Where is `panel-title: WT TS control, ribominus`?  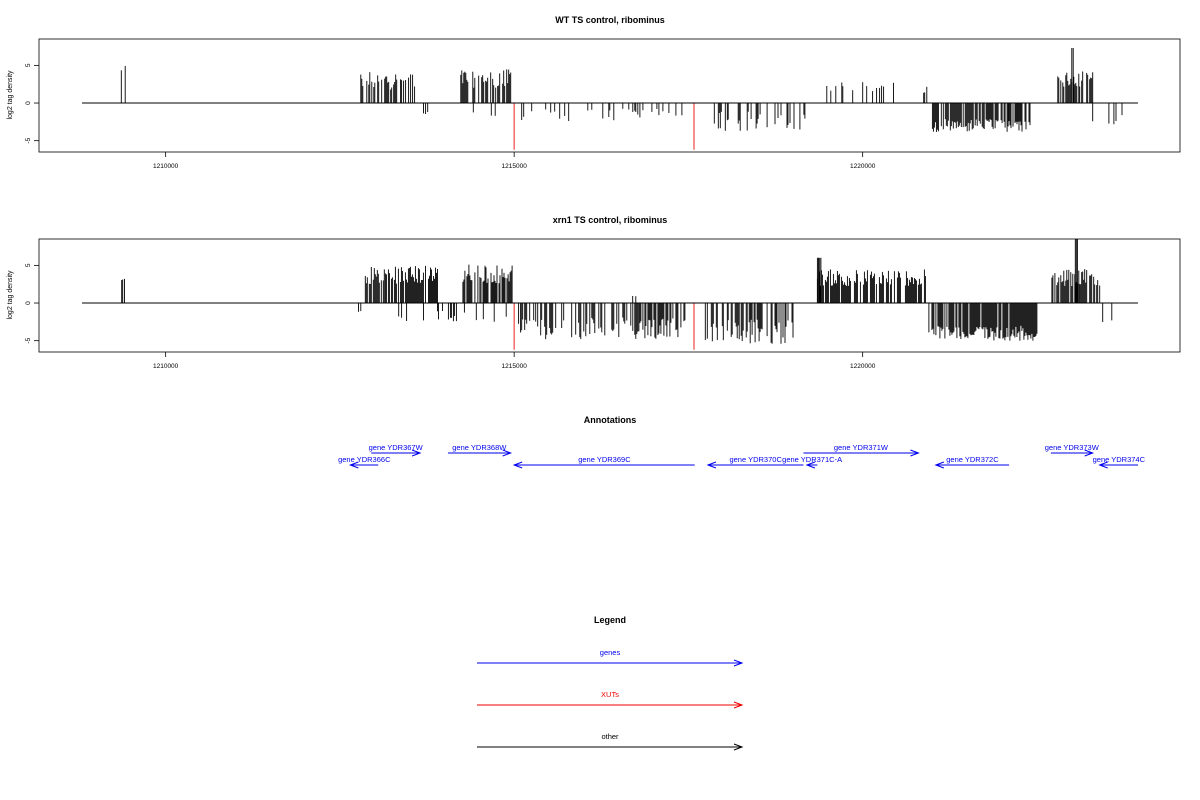
panel-title: WT TS control, ribominus is located at coordinates (610, 20).